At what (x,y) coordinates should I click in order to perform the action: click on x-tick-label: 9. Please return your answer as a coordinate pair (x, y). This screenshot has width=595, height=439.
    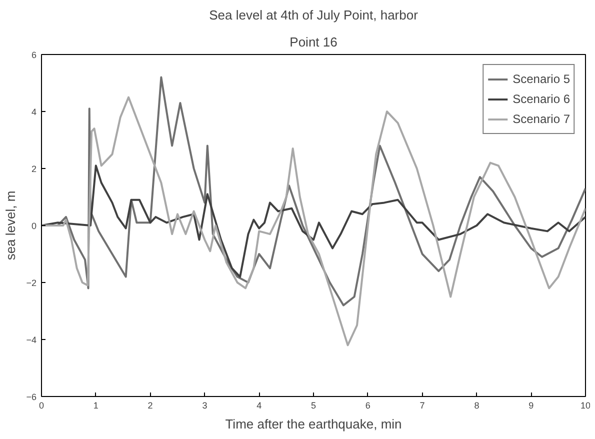
    Looking at the image, I should click on (531, 405).